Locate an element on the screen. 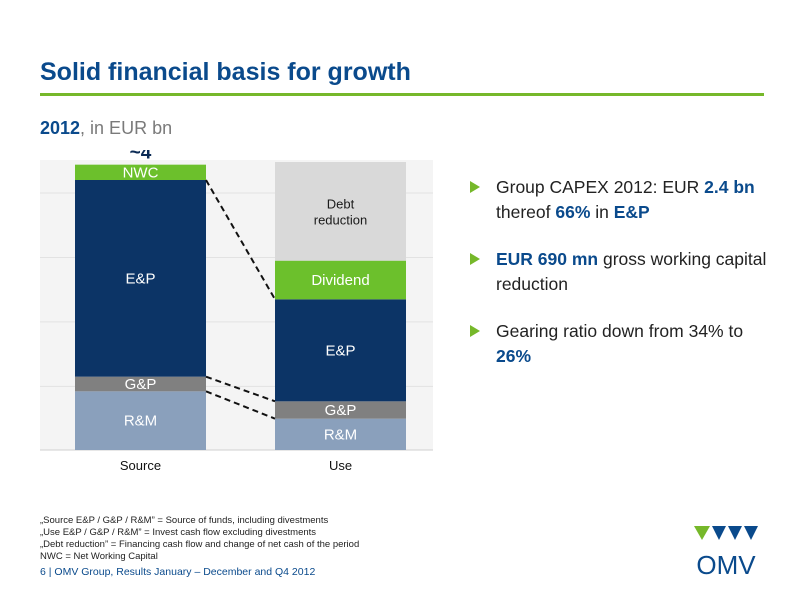 This screenshot has height=600, width=800. bullet-item: Gearing ratio down from 34% to 26% is located at coordinates (620, 344).